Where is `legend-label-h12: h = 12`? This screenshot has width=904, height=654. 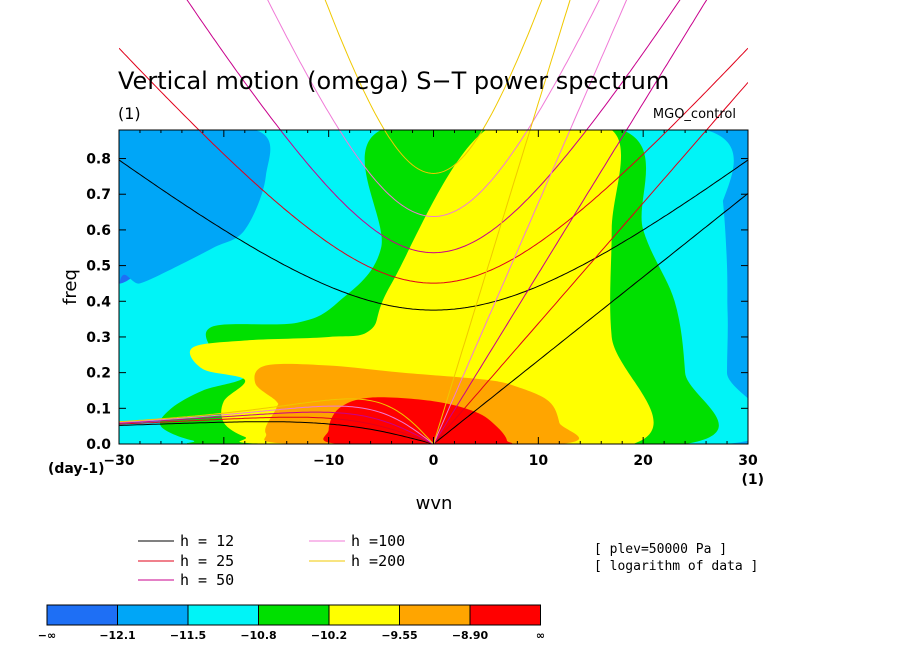 legend-label-h12: h = 12 is located at coordinates (207, 541).